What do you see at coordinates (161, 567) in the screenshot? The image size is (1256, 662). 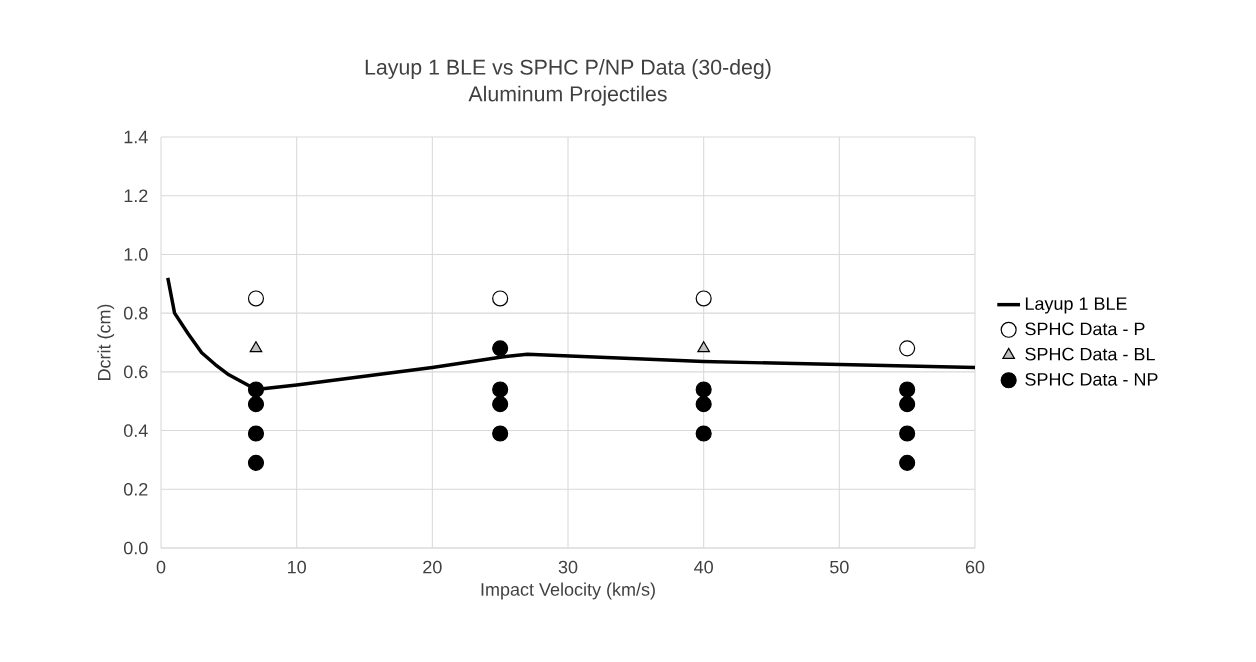 I see `x-tick-label: 0` at bounding box center [161, 567].